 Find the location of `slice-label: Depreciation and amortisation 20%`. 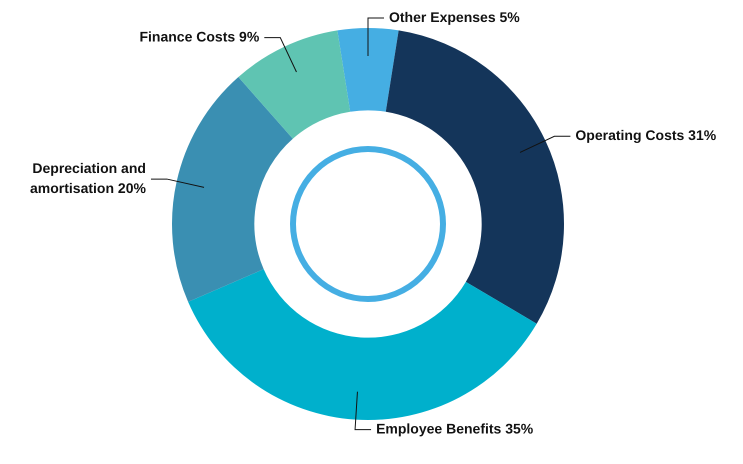

slice-label: Depreciation and amortisation 20% is located at coordinates (88, 178).